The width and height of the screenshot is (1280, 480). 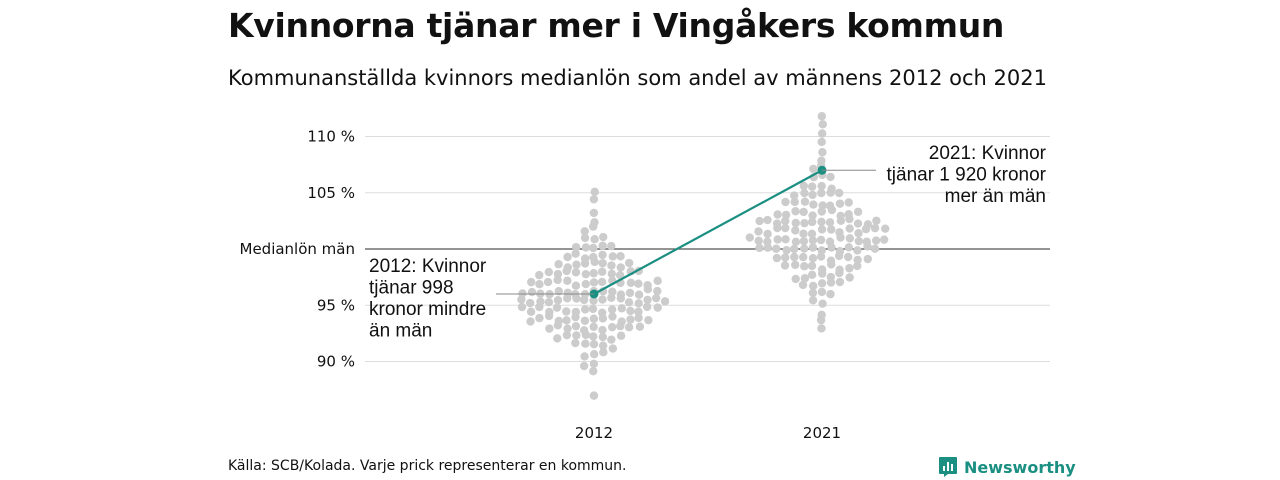 I want to click on y-tick-label: Medianlön män, so click(x=298, y=249).